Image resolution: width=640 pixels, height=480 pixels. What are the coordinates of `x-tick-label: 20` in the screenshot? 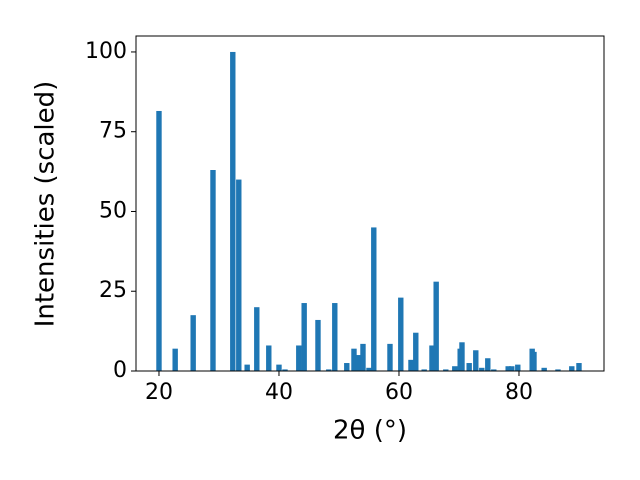 It's located at (159, 392).